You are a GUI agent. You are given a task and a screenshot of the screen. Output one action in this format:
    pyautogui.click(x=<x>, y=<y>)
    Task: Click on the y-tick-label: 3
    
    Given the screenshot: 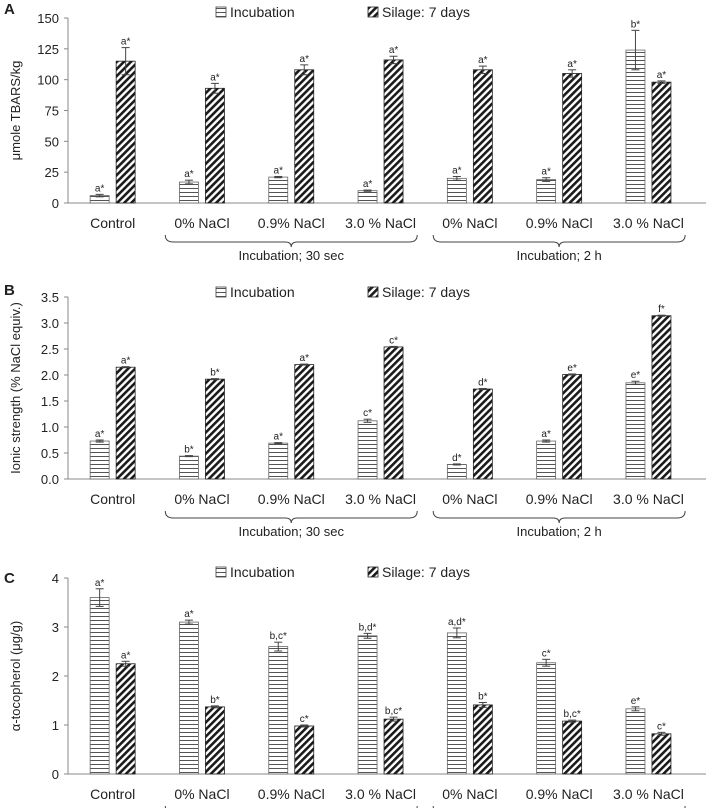 What is the action you would take?
    pyautogui.click(x=55, y=627)
    